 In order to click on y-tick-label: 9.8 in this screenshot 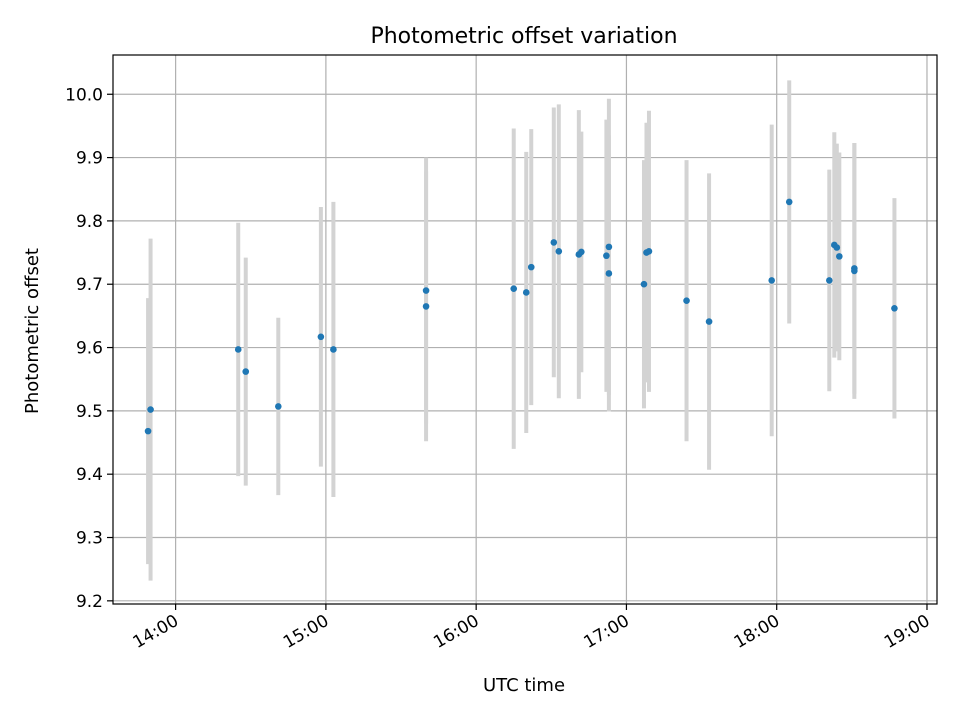, I will do `click(89, 222)`.